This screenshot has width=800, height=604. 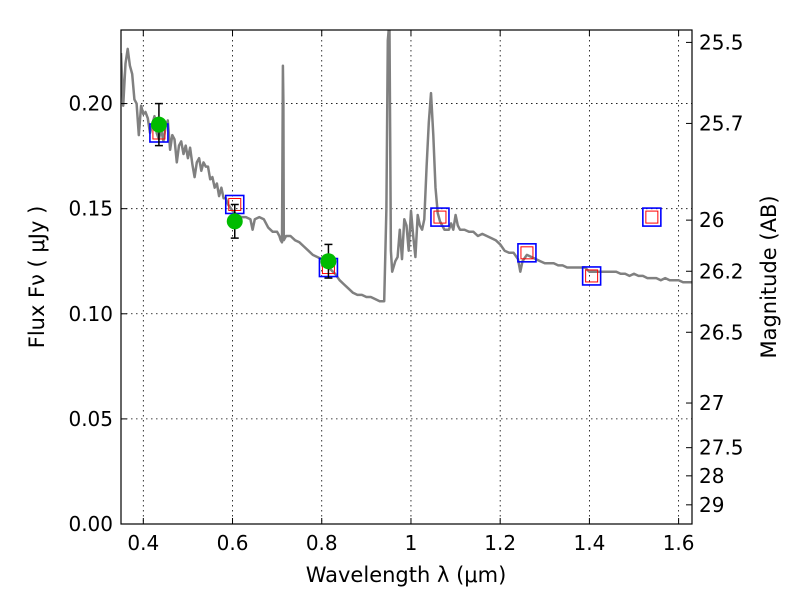 What do you see at coordinates (406, 575) in the screenshot?
I see `x-axis-label: Wavelength λ (μm)` at bounding box center [406, 575].